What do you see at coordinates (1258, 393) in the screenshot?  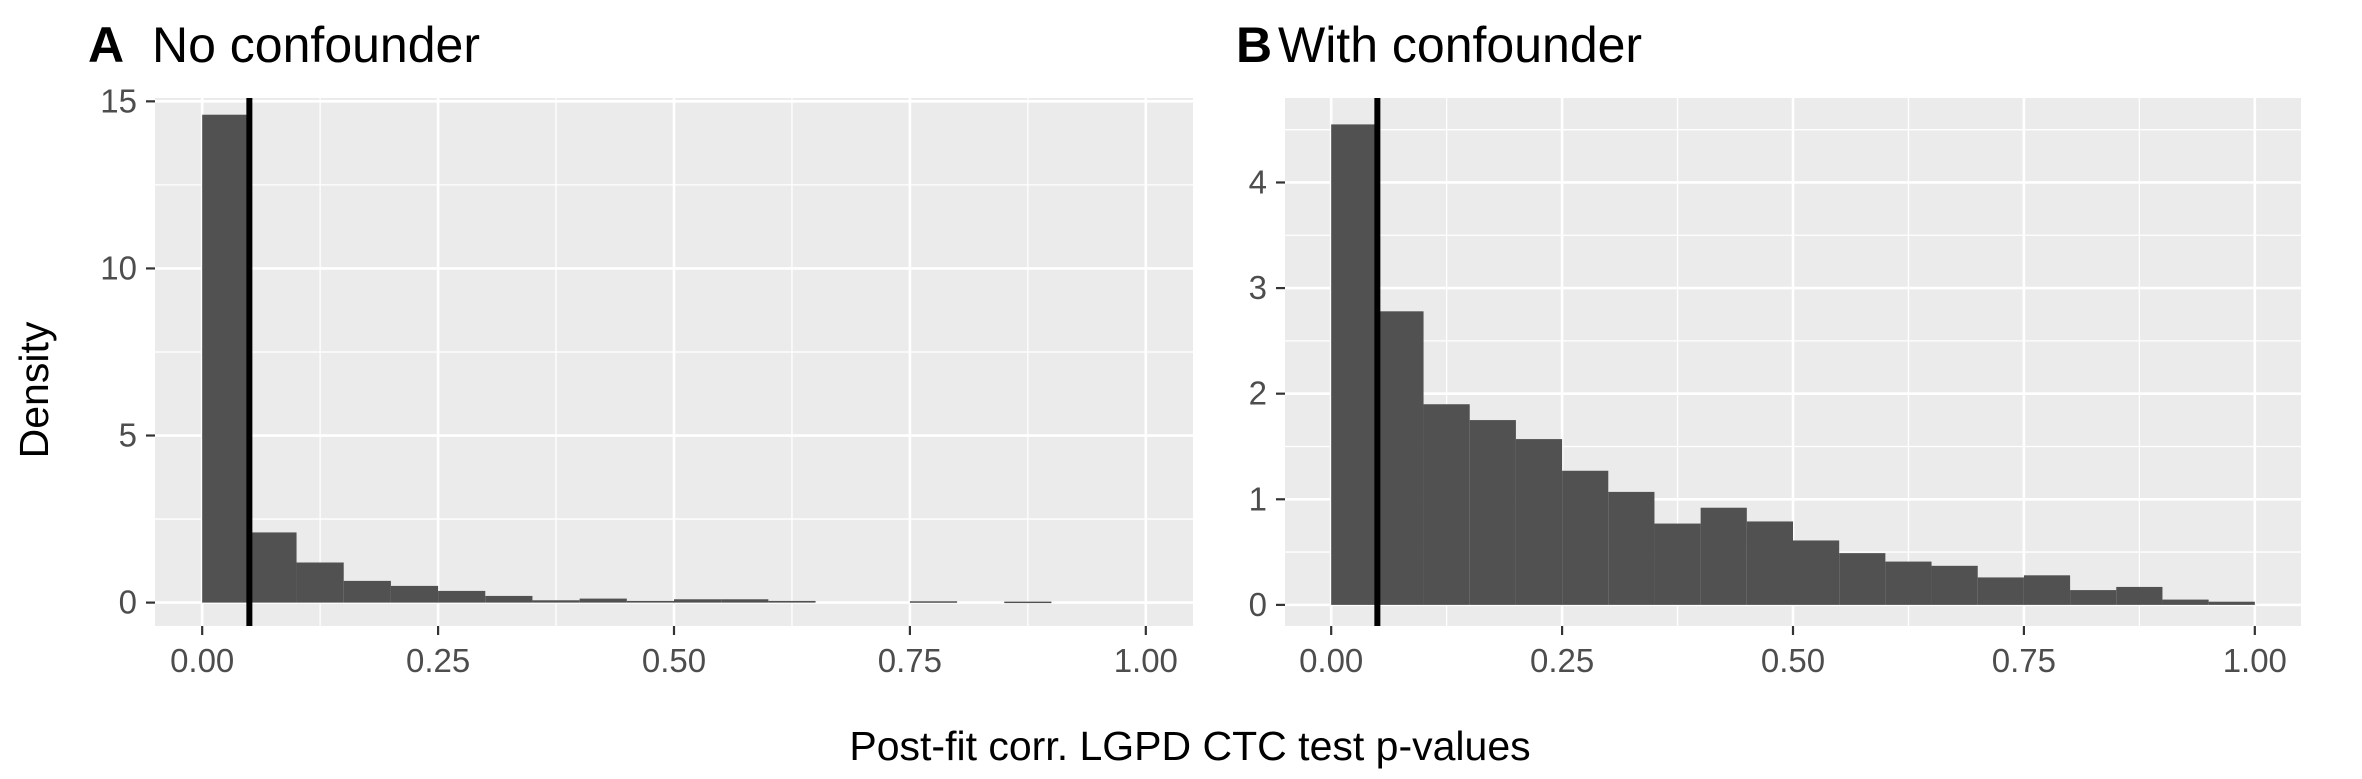 I see `panel-b-y-tick-label: 2` at bounding box center [1258, 393].